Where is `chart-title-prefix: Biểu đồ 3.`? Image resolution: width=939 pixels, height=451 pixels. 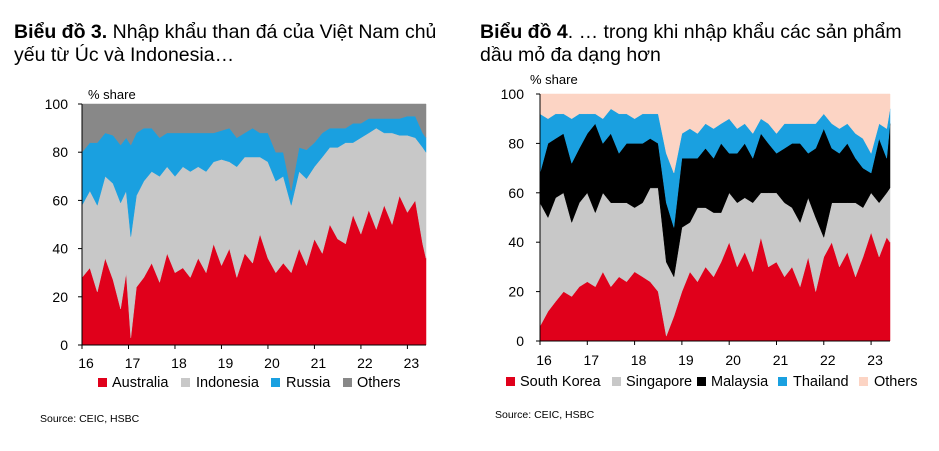
chart-title-prefix: Biểu đồ 3. is located at coordinates (61, 32).